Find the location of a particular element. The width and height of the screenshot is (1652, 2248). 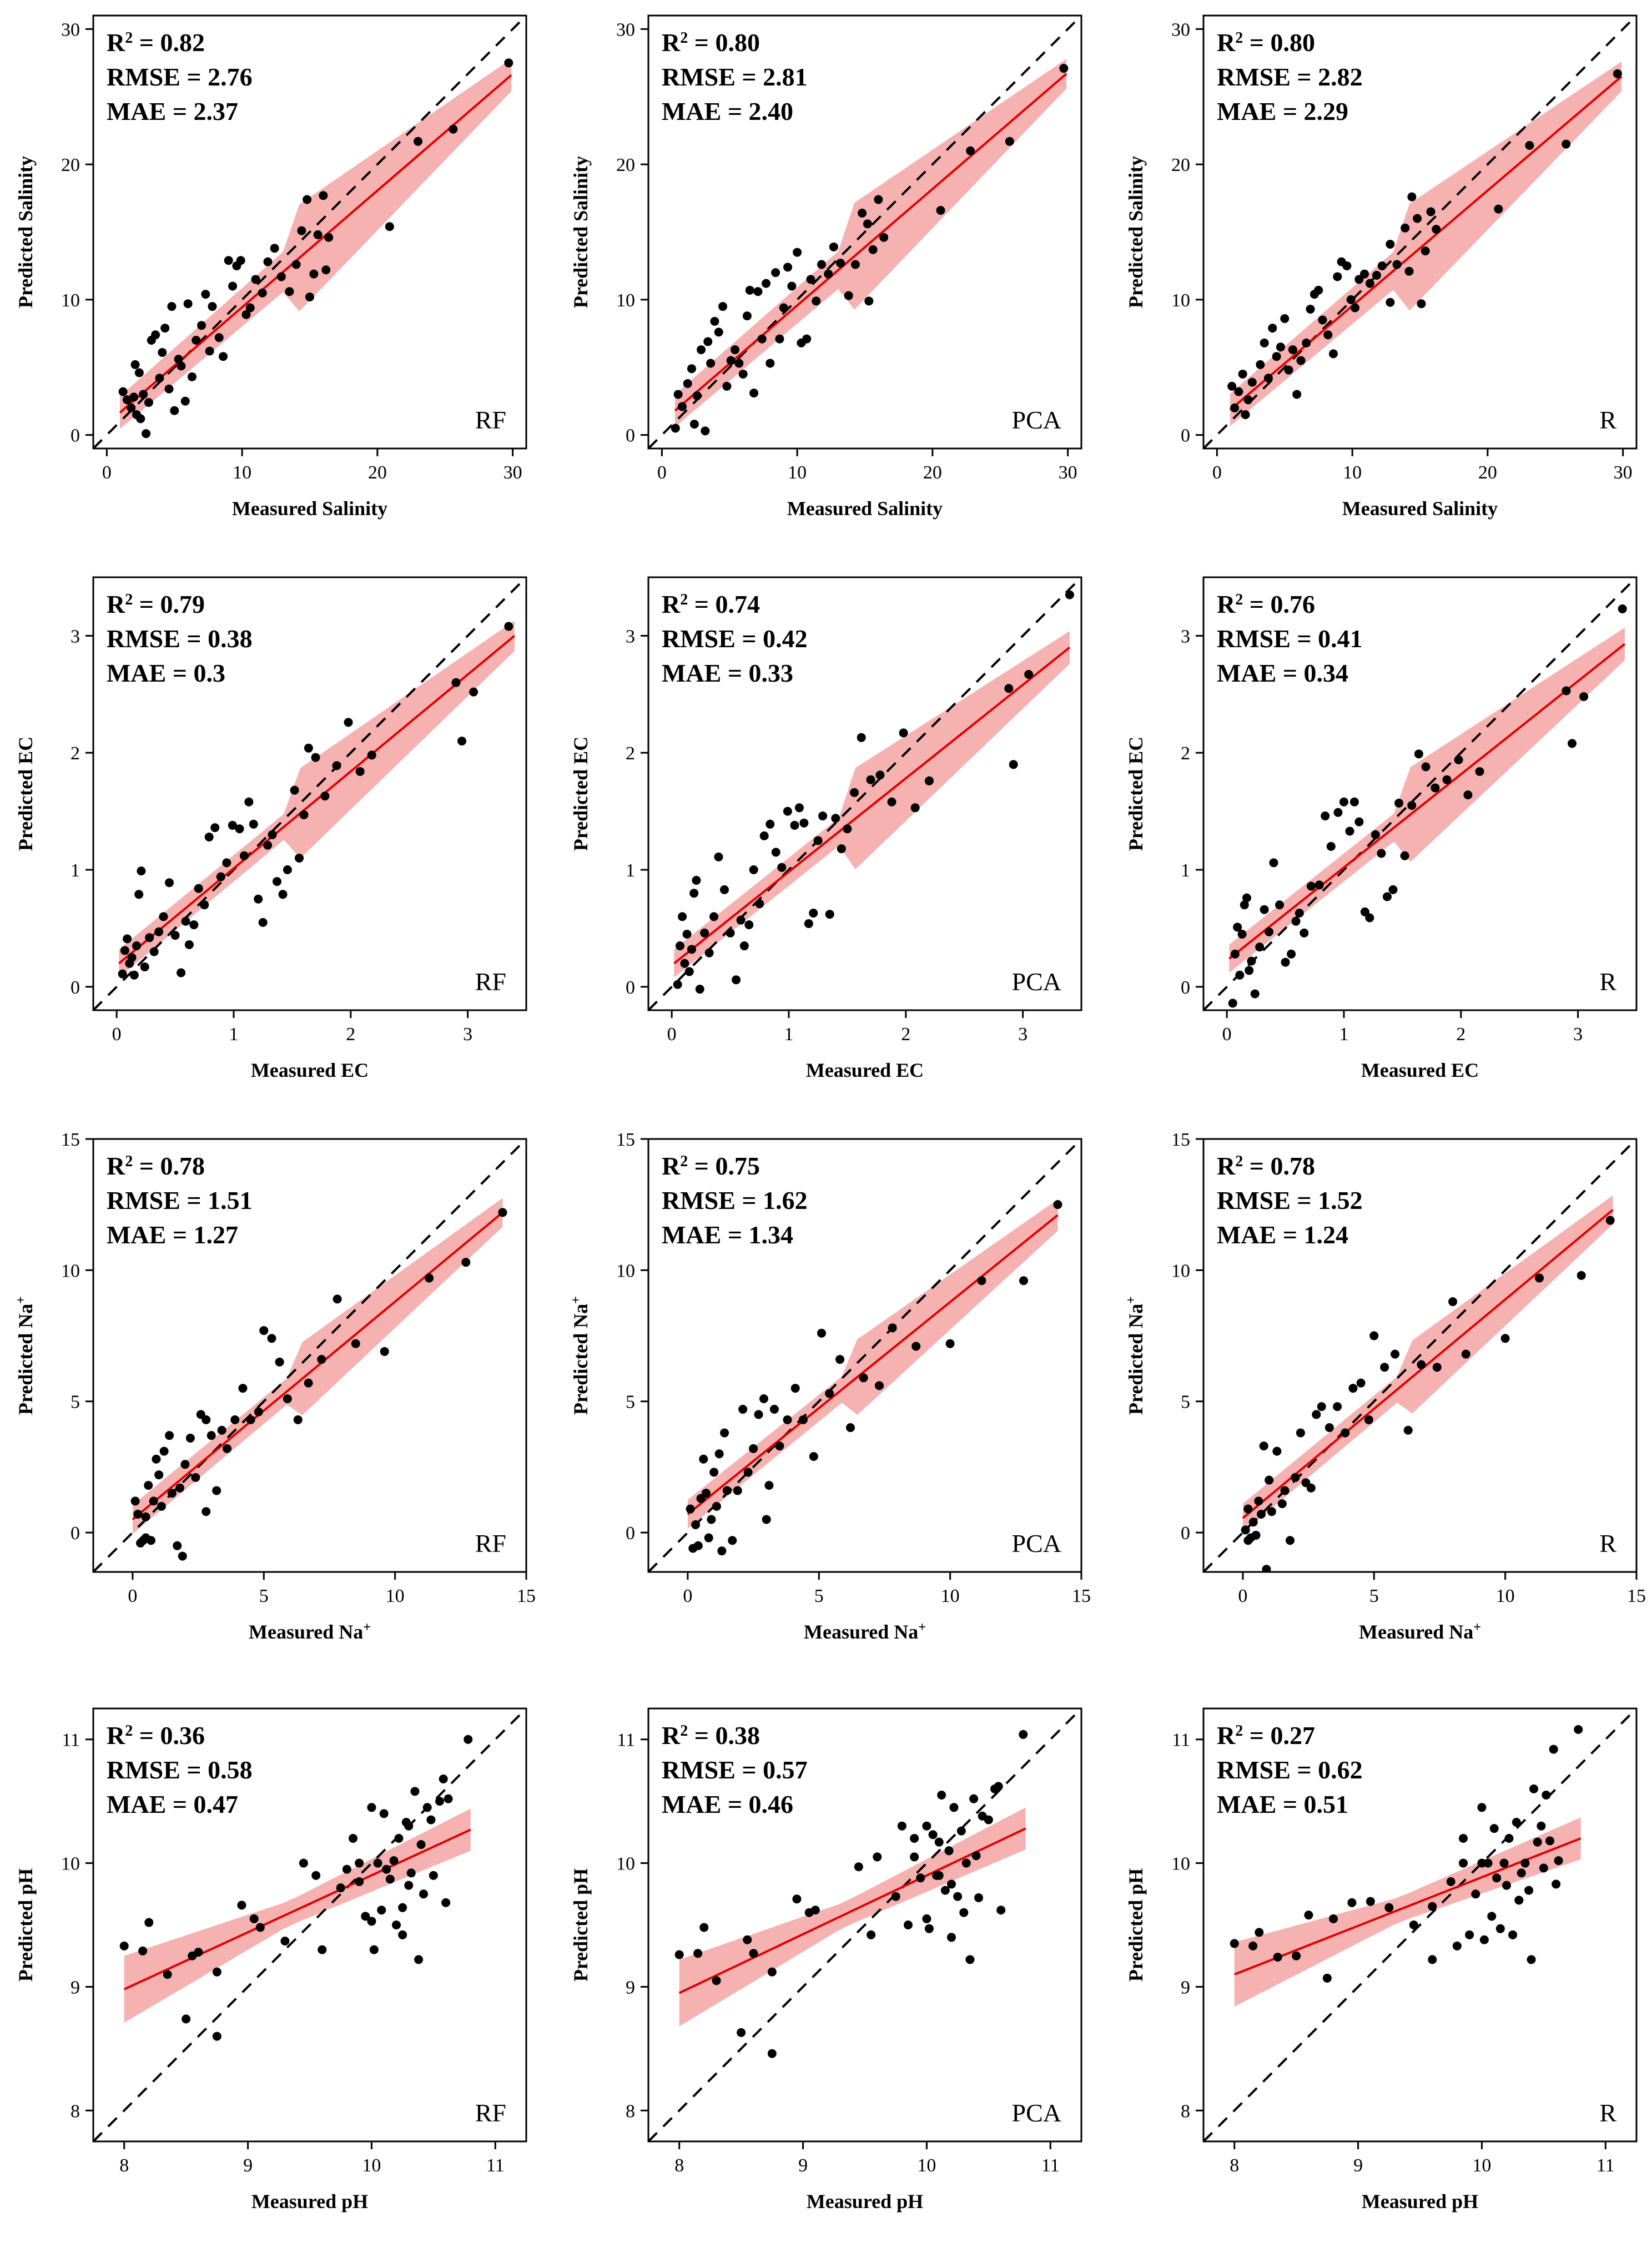

mae-stat: MAE = 1.34 is located at coordinates (727, 1235).